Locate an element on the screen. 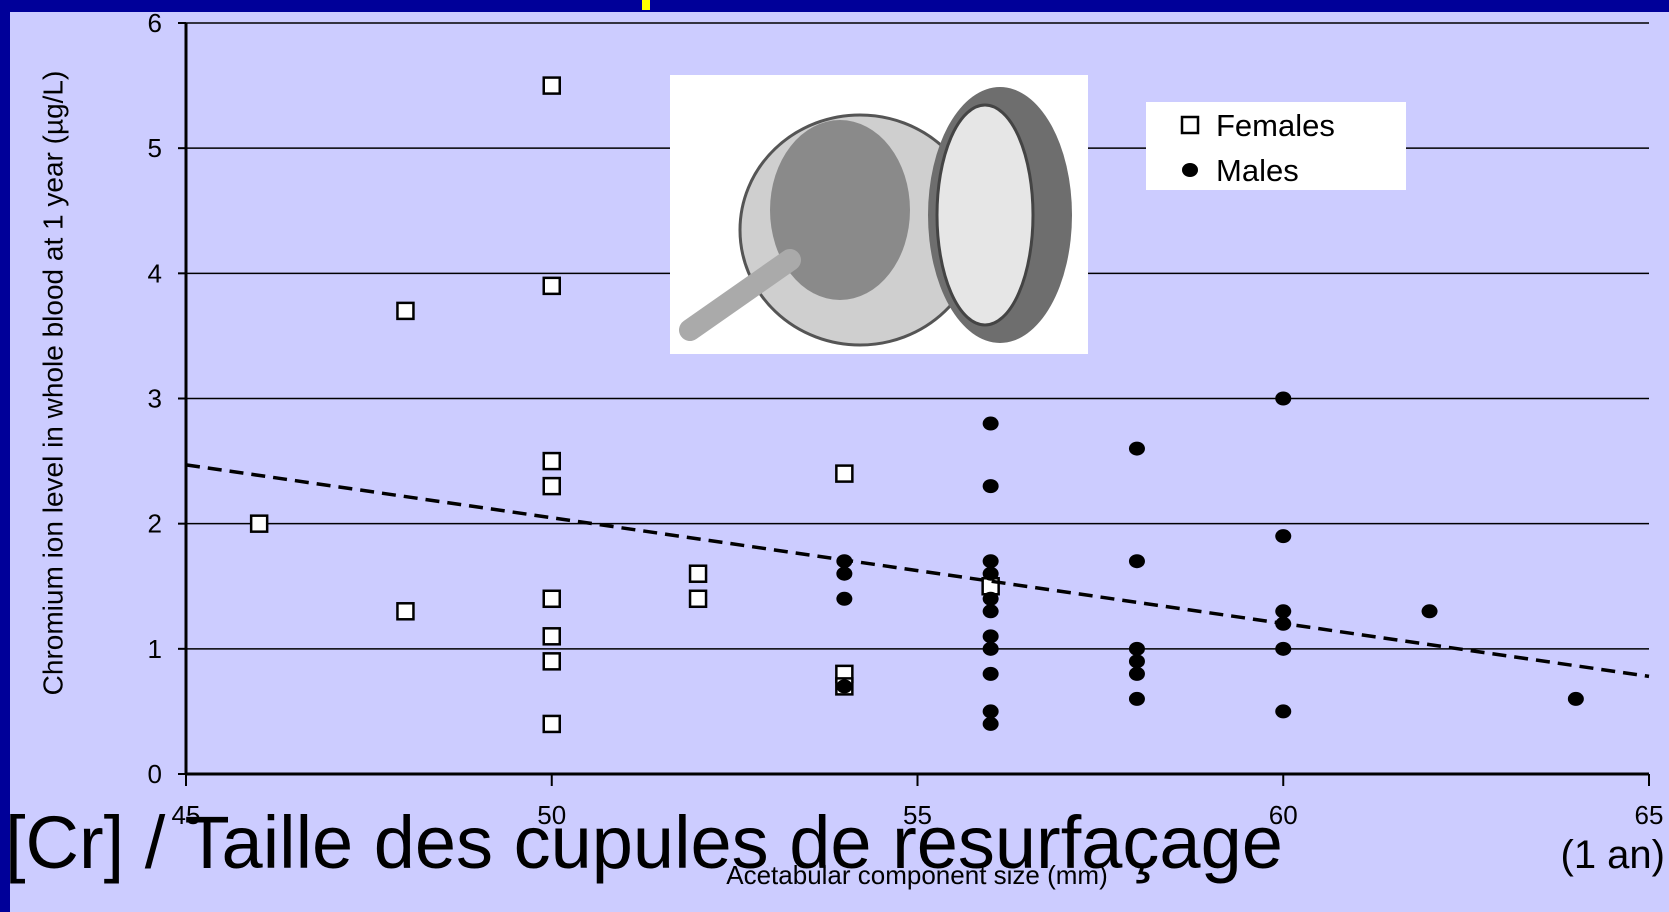 This screenshot has height=912, width=1669. slide-subtitle: (1 an) is located at coordinates (1613, 855).